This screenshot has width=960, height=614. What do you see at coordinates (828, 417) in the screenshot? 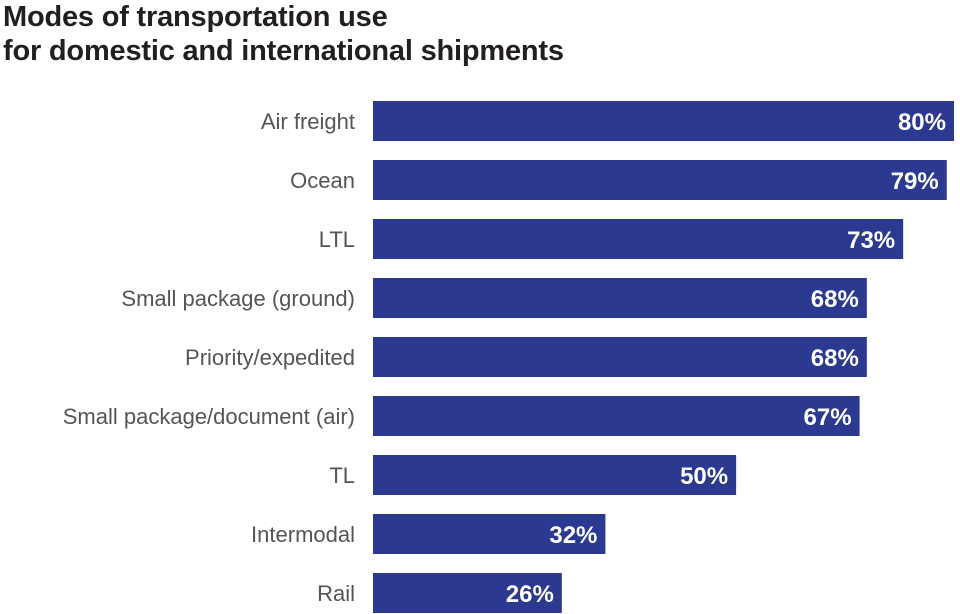
I see `value-label: 67%` at bounding box center [828, 417].